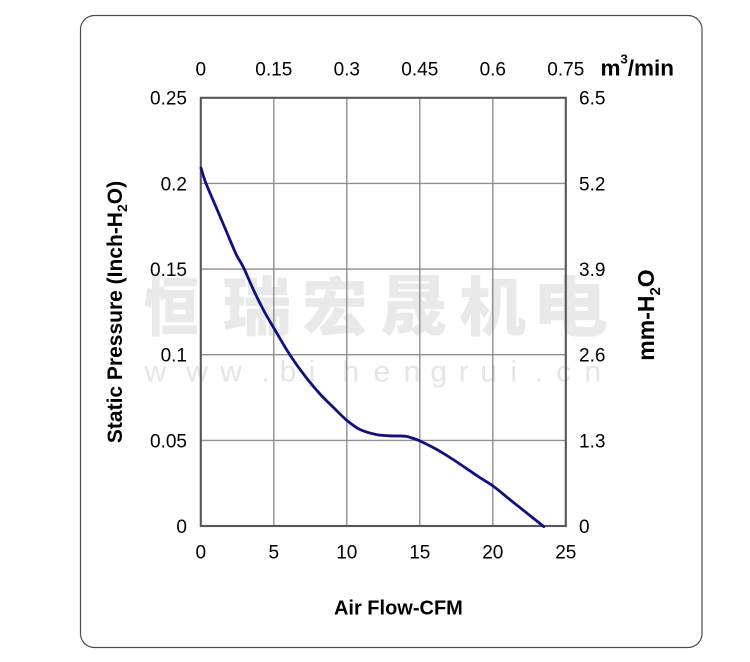  Describe the element at coordinates (174, 356) in the screenshot. I see `svg-text: 0.1` at that location.